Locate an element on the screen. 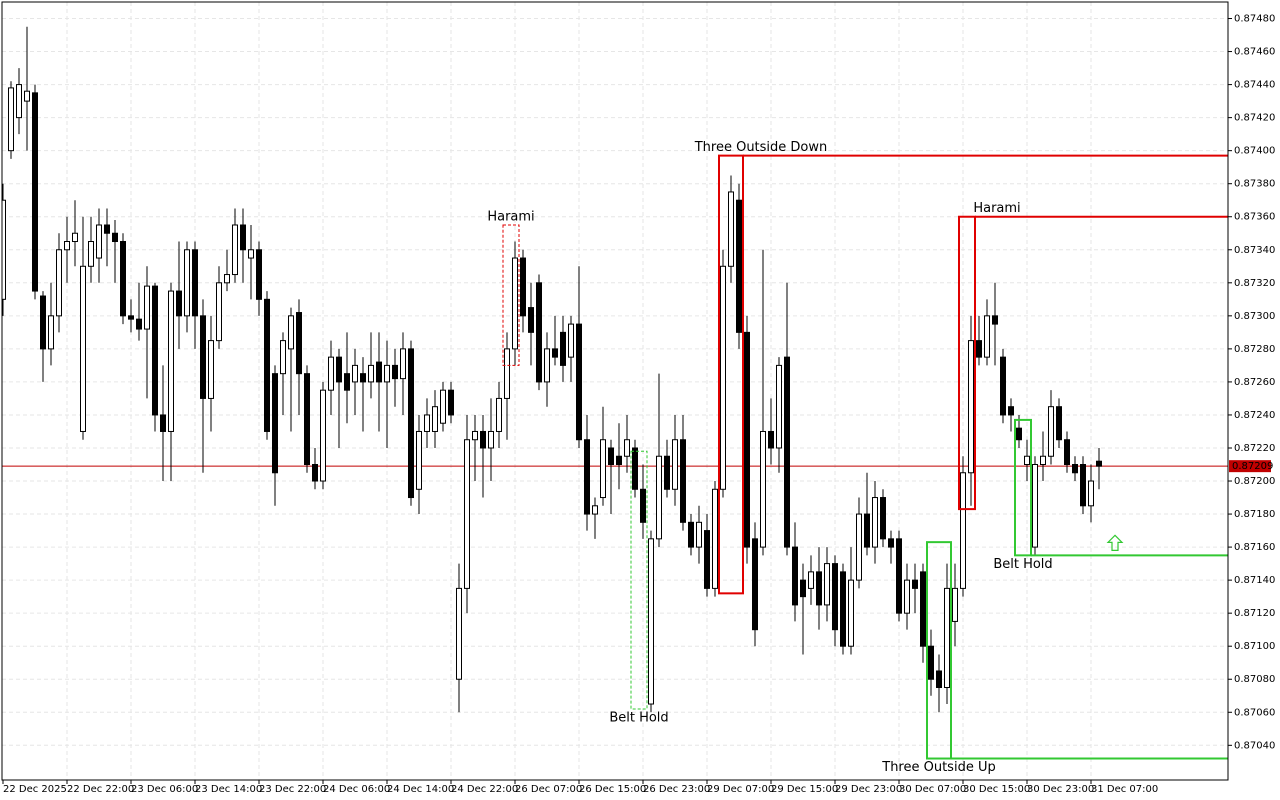  x-tick-label: 29 Dec 07:00 is located at coordinates (740, 789).